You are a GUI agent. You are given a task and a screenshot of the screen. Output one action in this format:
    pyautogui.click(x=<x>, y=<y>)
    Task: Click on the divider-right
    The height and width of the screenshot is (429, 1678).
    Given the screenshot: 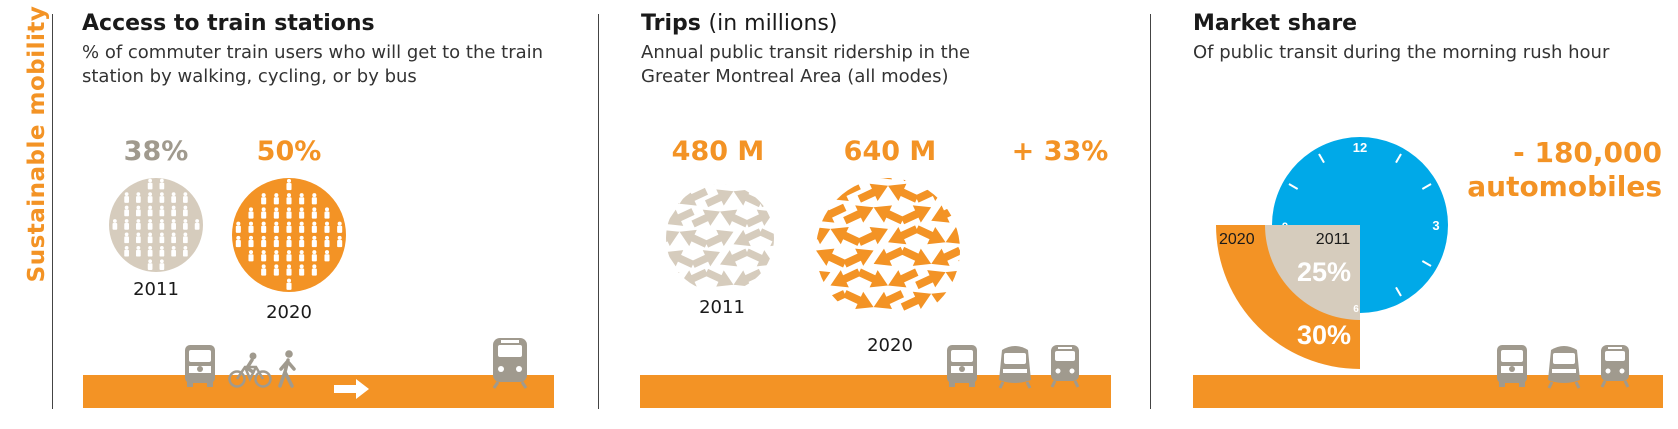 What is the action you would take?
    pyautogui.click(x=1150, y=211)
    